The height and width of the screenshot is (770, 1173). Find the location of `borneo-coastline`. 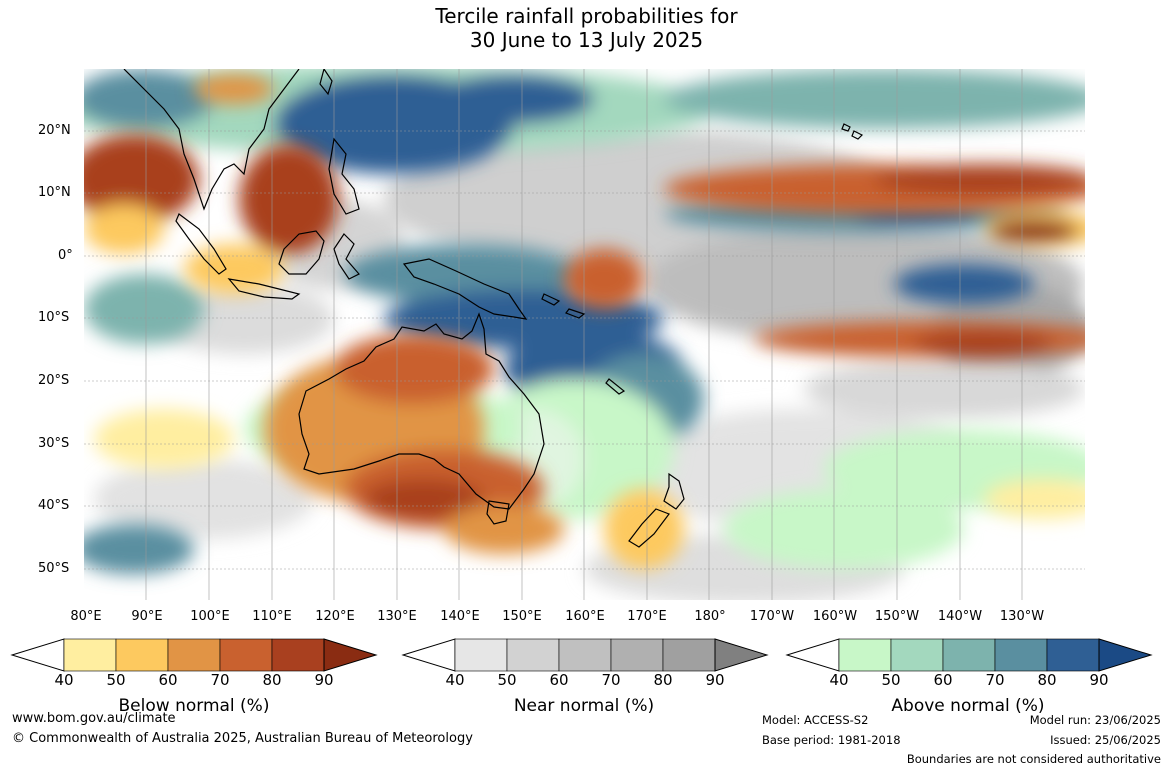

borneo-coastline is located at coordinates (301, 252).